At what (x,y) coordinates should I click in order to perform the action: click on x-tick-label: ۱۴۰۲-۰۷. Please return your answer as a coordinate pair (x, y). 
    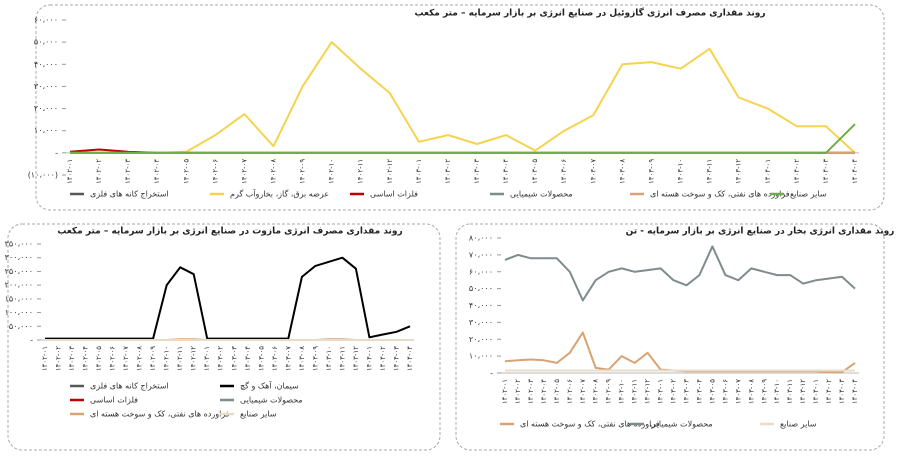
    Looking at the image, I should click on (244, 171).